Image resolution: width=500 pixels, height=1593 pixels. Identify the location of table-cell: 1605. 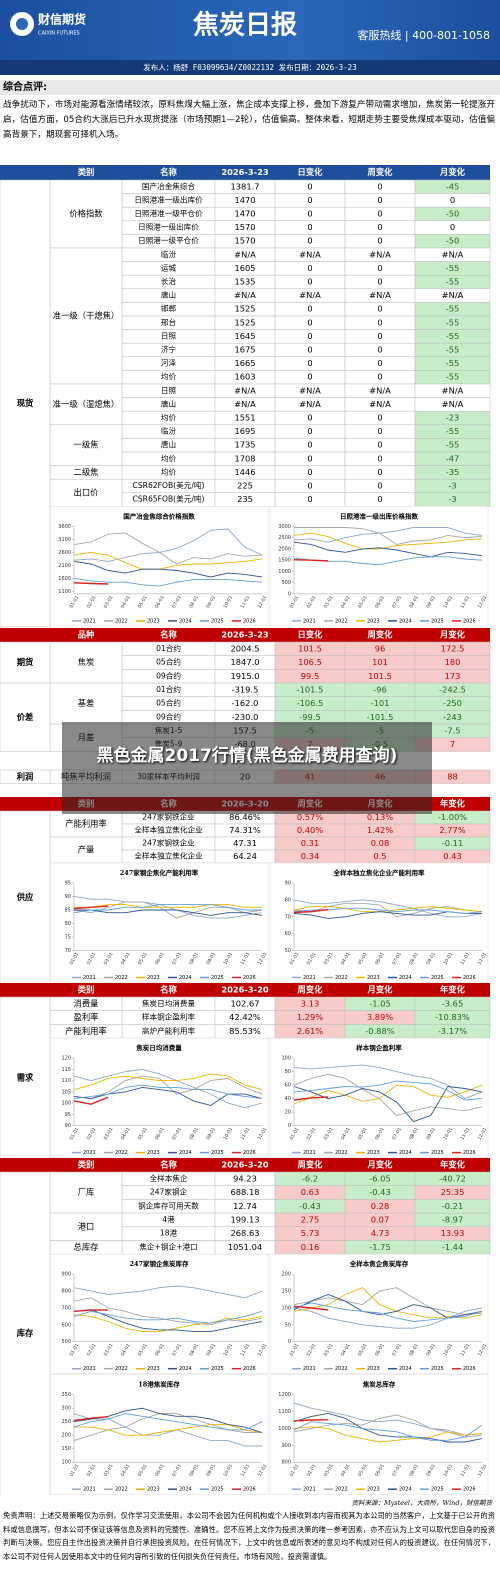
(244, 268).